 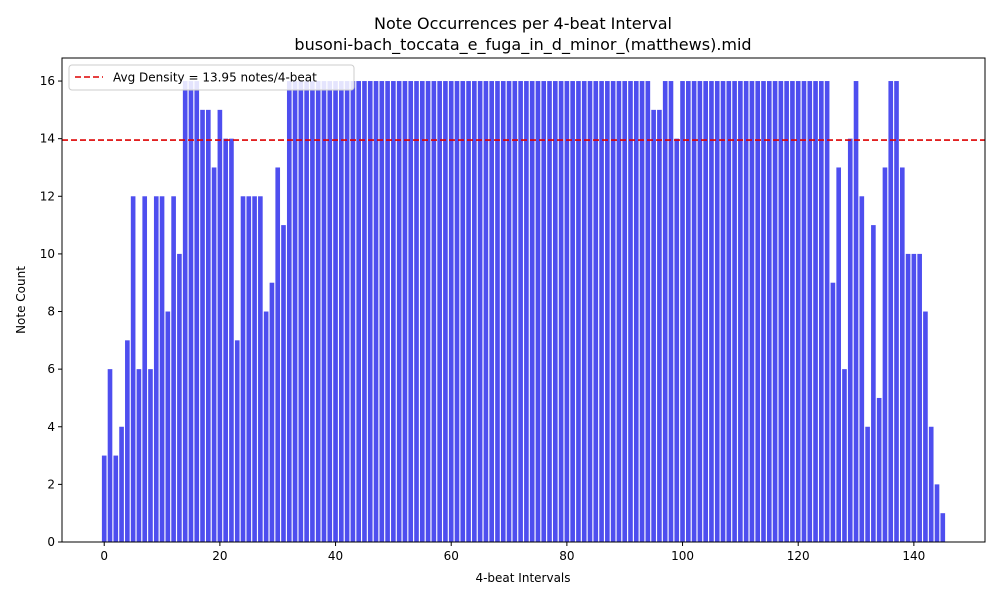 I want to click on x-axis-ticks: 0 20 40 60 80 100 120 140, so click(x=512, y=552).